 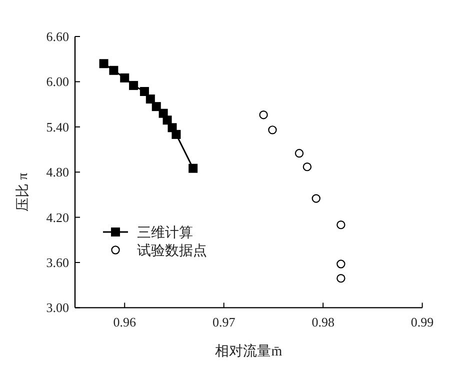 What do you see at coordinates (57, 82) in the screenshot?
I see `y-tick-label: 6.00` at bounding box center [57, 82].